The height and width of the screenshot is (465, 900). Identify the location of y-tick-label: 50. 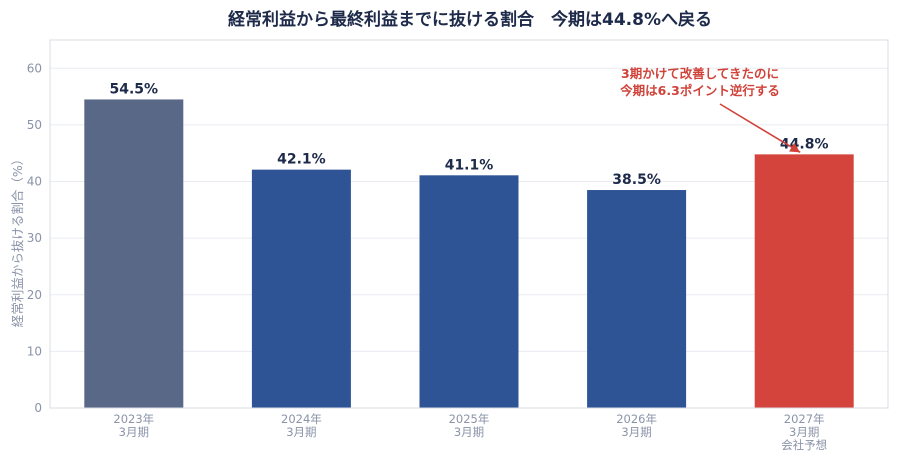
(34, 125).